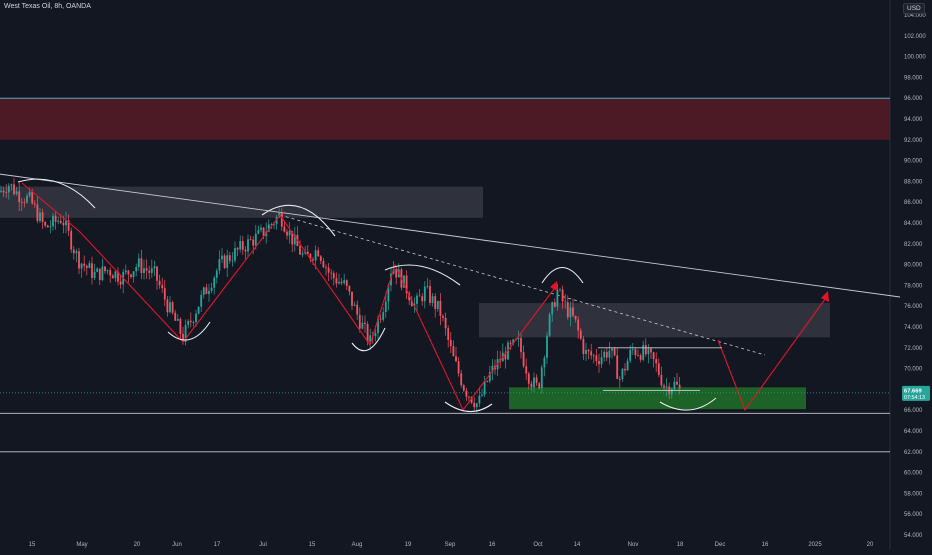  Describe the element at coordinates (914, 8) in the screenshot. I see `currency-button: USD` at that location.